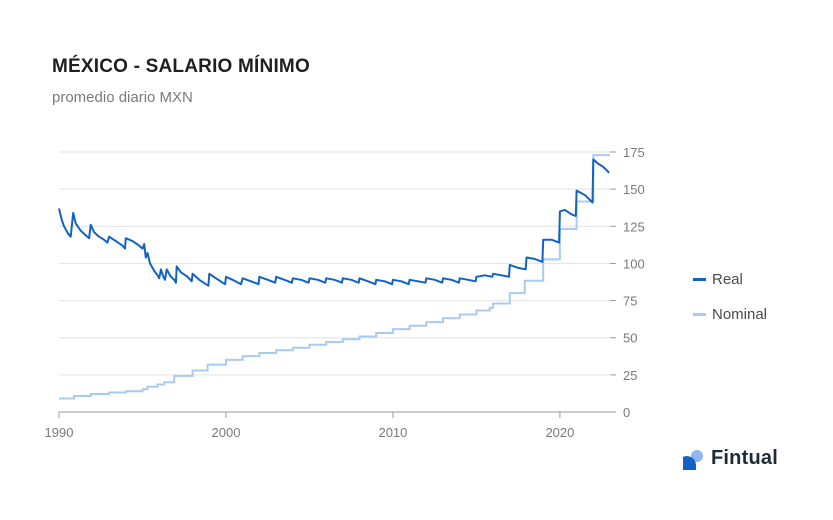 This screenshot has width=833, height=520. Describe the element at coordinates (181, 66) in the screenshot. I see `chart-title: MÉXICO - SALARIO MÍNIMO` at that location.